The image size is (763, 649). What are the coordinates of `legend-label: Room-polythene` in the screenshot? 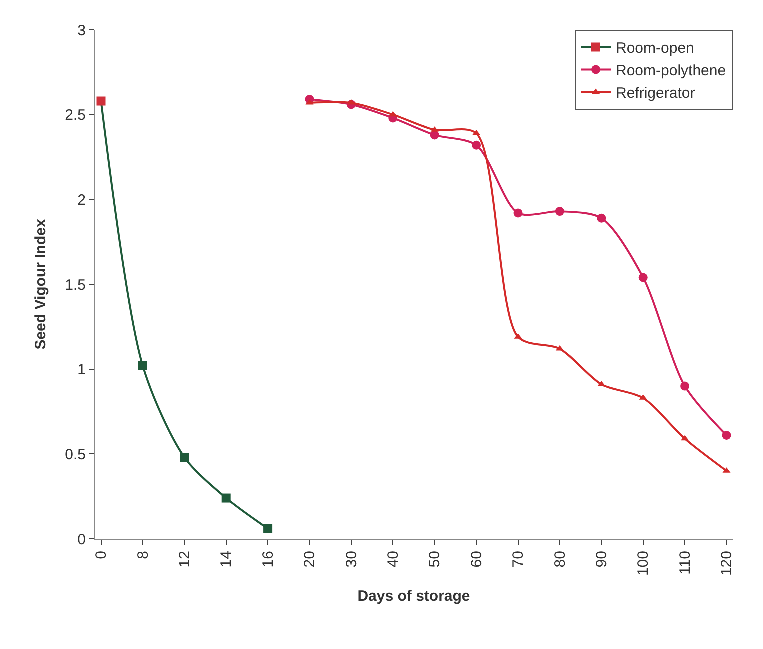 It's located at (671, 71).